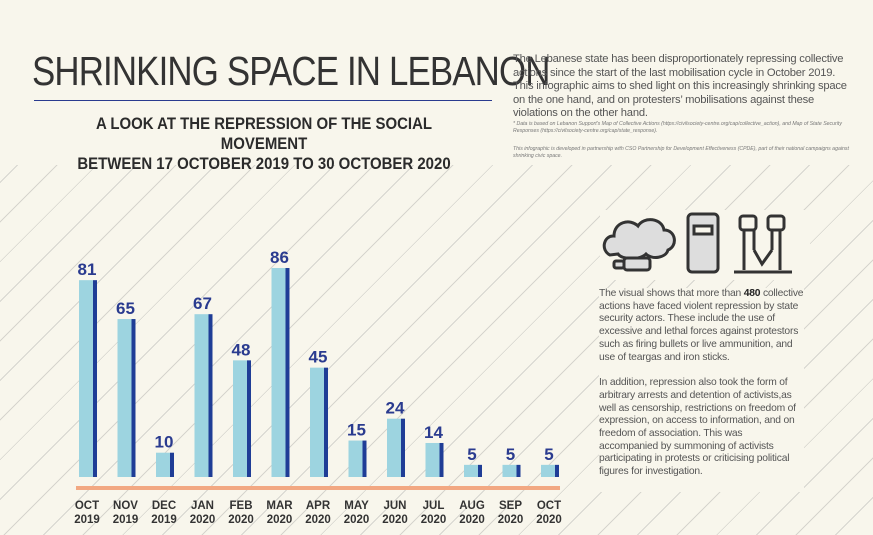 Image resolution: width=873 pixels, height=535 pixels. What do you see at coordinates (164, 506) in the screenshot?
I see `x-tick-month: DEC` at bounding box center [164, 506].